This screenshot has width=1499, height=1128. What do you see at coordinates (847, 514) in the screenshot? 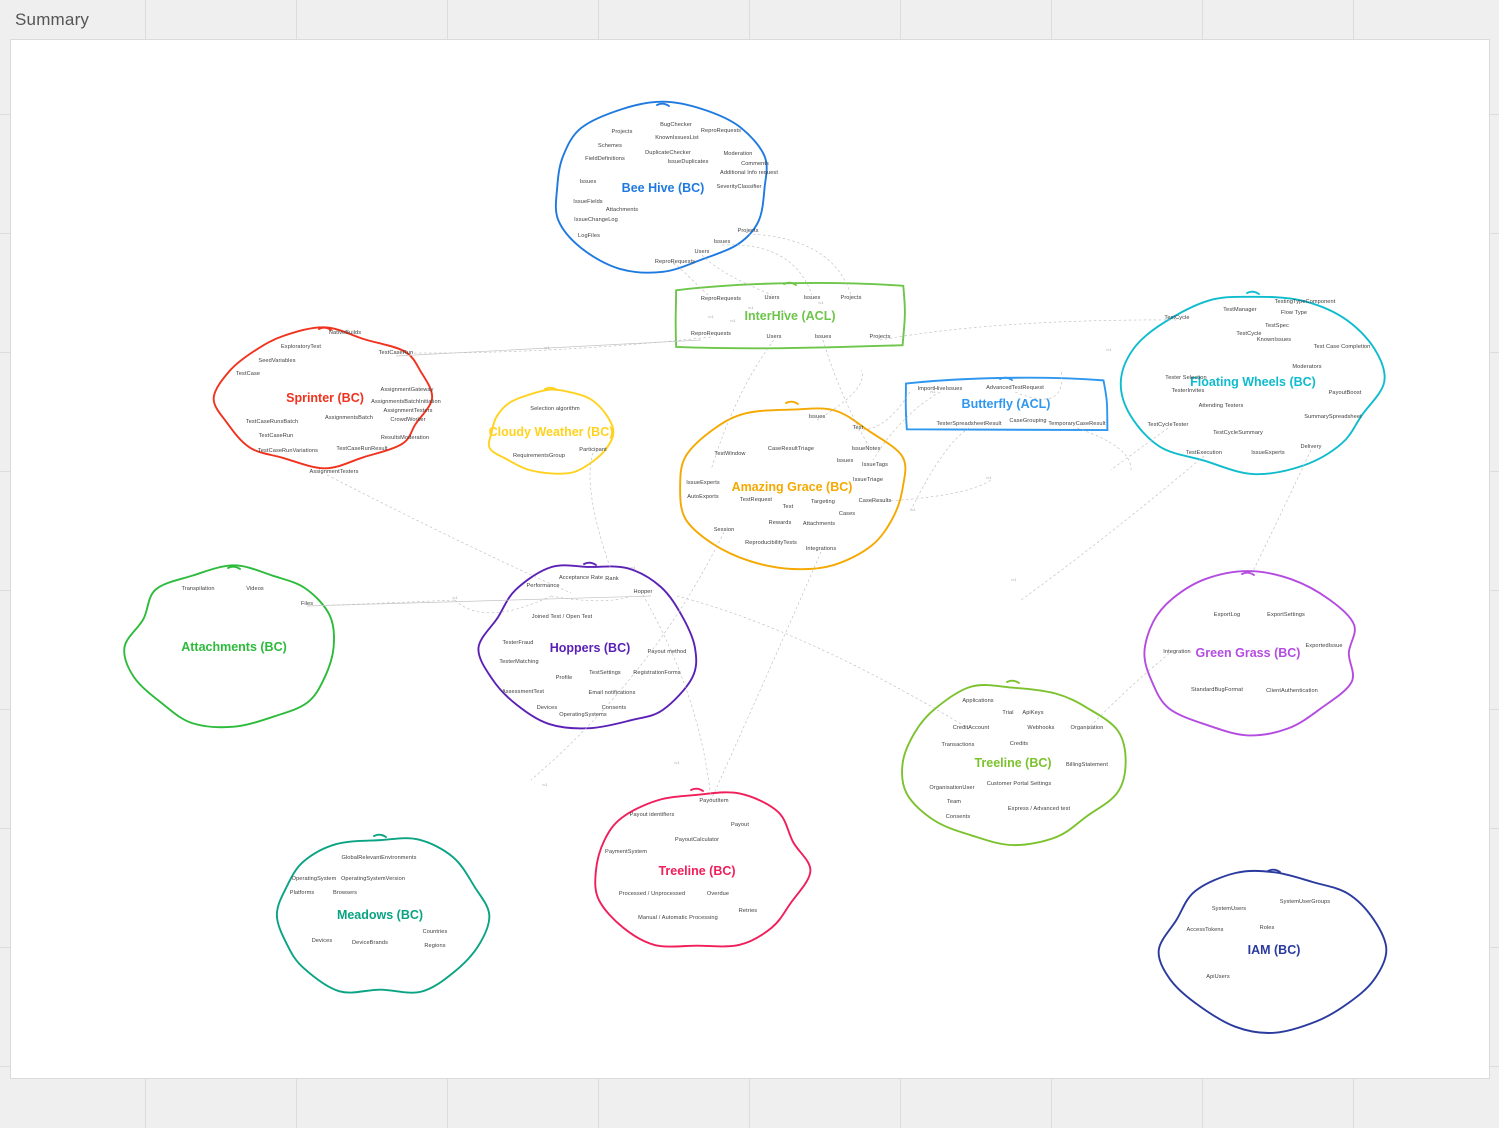
I see `domain-term: Cases` at bounding box center [847, 514].